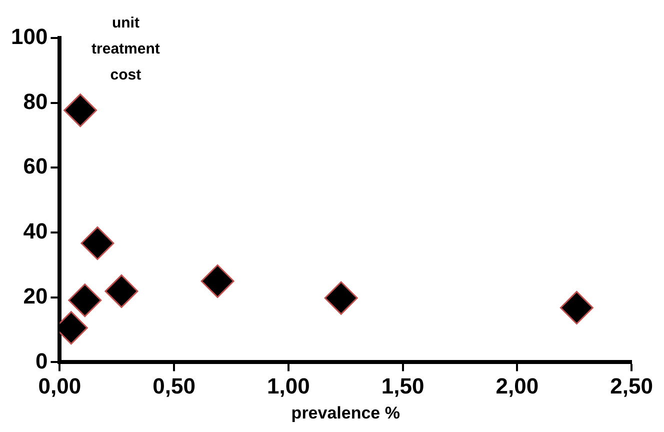 Image resolution: width=664 pixels, height=432 pixels. What do you see at coordinates (517, 385) in the screenshot?
I see `x-tick-label: 2,00` at bounding box center [517, 385].